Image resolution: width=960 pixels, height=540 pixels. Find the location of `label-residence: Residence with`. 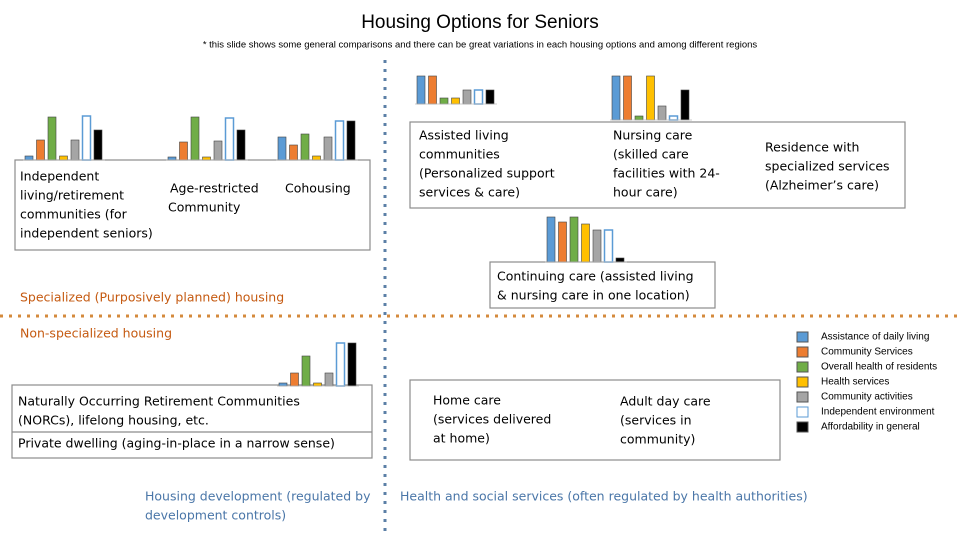

label-residence: Residence with is located at coordinates (812, 147).